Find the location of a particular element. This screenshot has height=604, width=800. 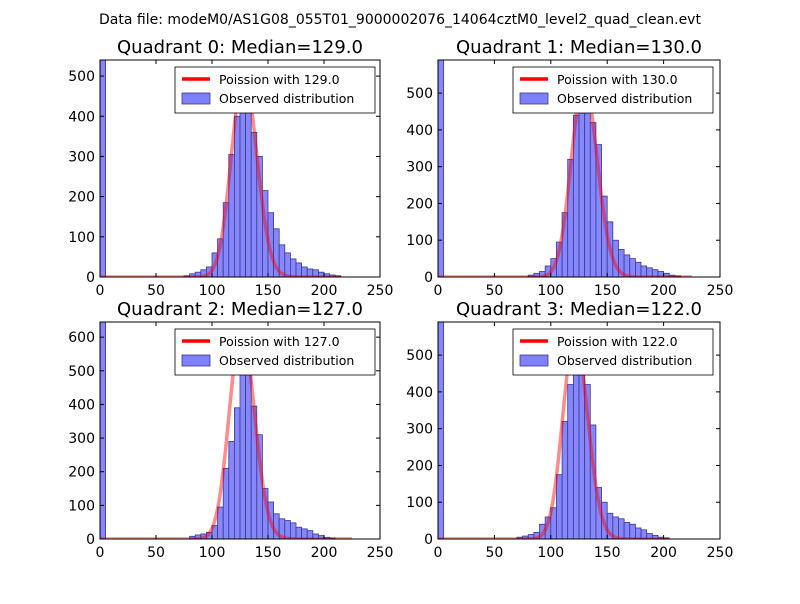

quadrant-1-title: Quadrant 1: Median=130.0 is located at coordinates (579, 47).